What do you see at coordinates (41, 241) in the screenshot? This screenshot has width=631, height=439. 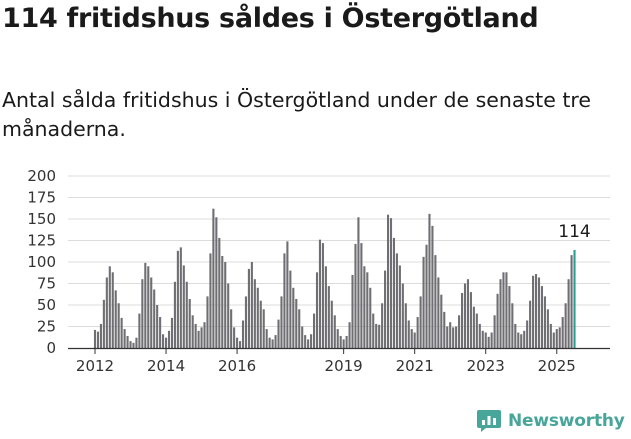 I see `y-tick-label: 125` at bounding box center [41, 241].